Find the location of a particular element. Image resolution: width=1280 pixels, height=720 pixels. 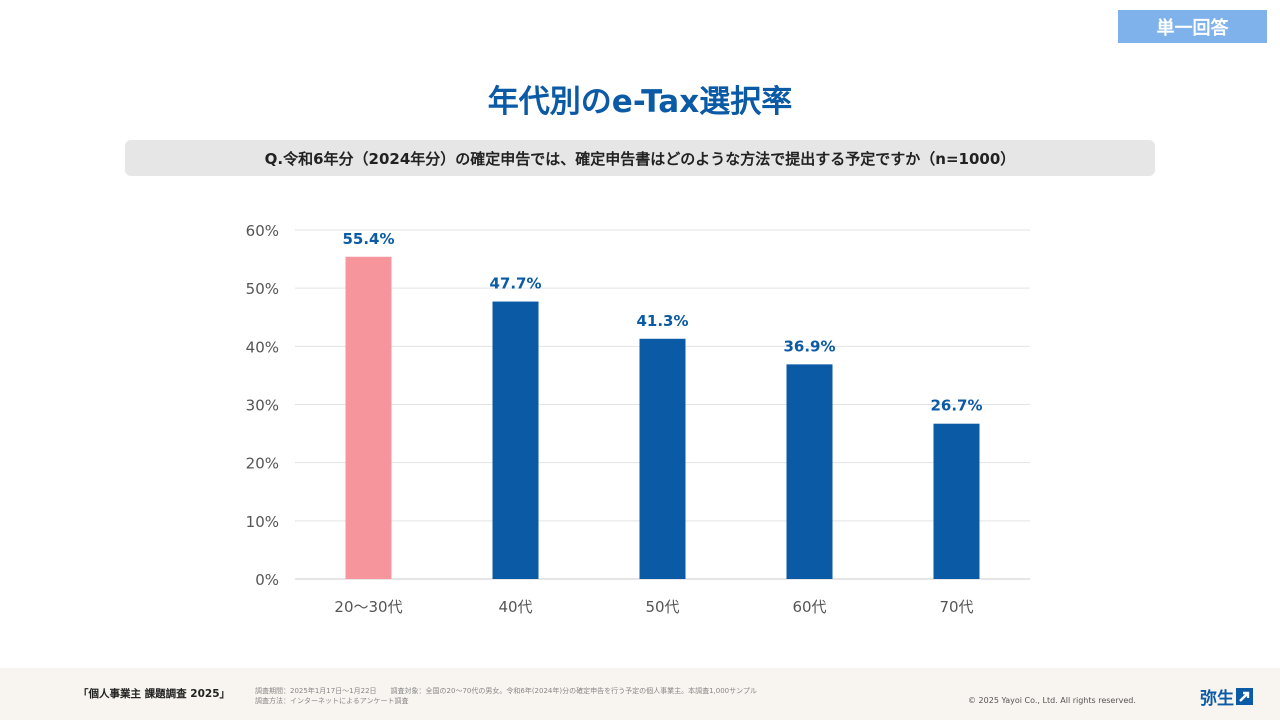

x-tick-label: 20〜30代 is located at coordinates (368, 607).